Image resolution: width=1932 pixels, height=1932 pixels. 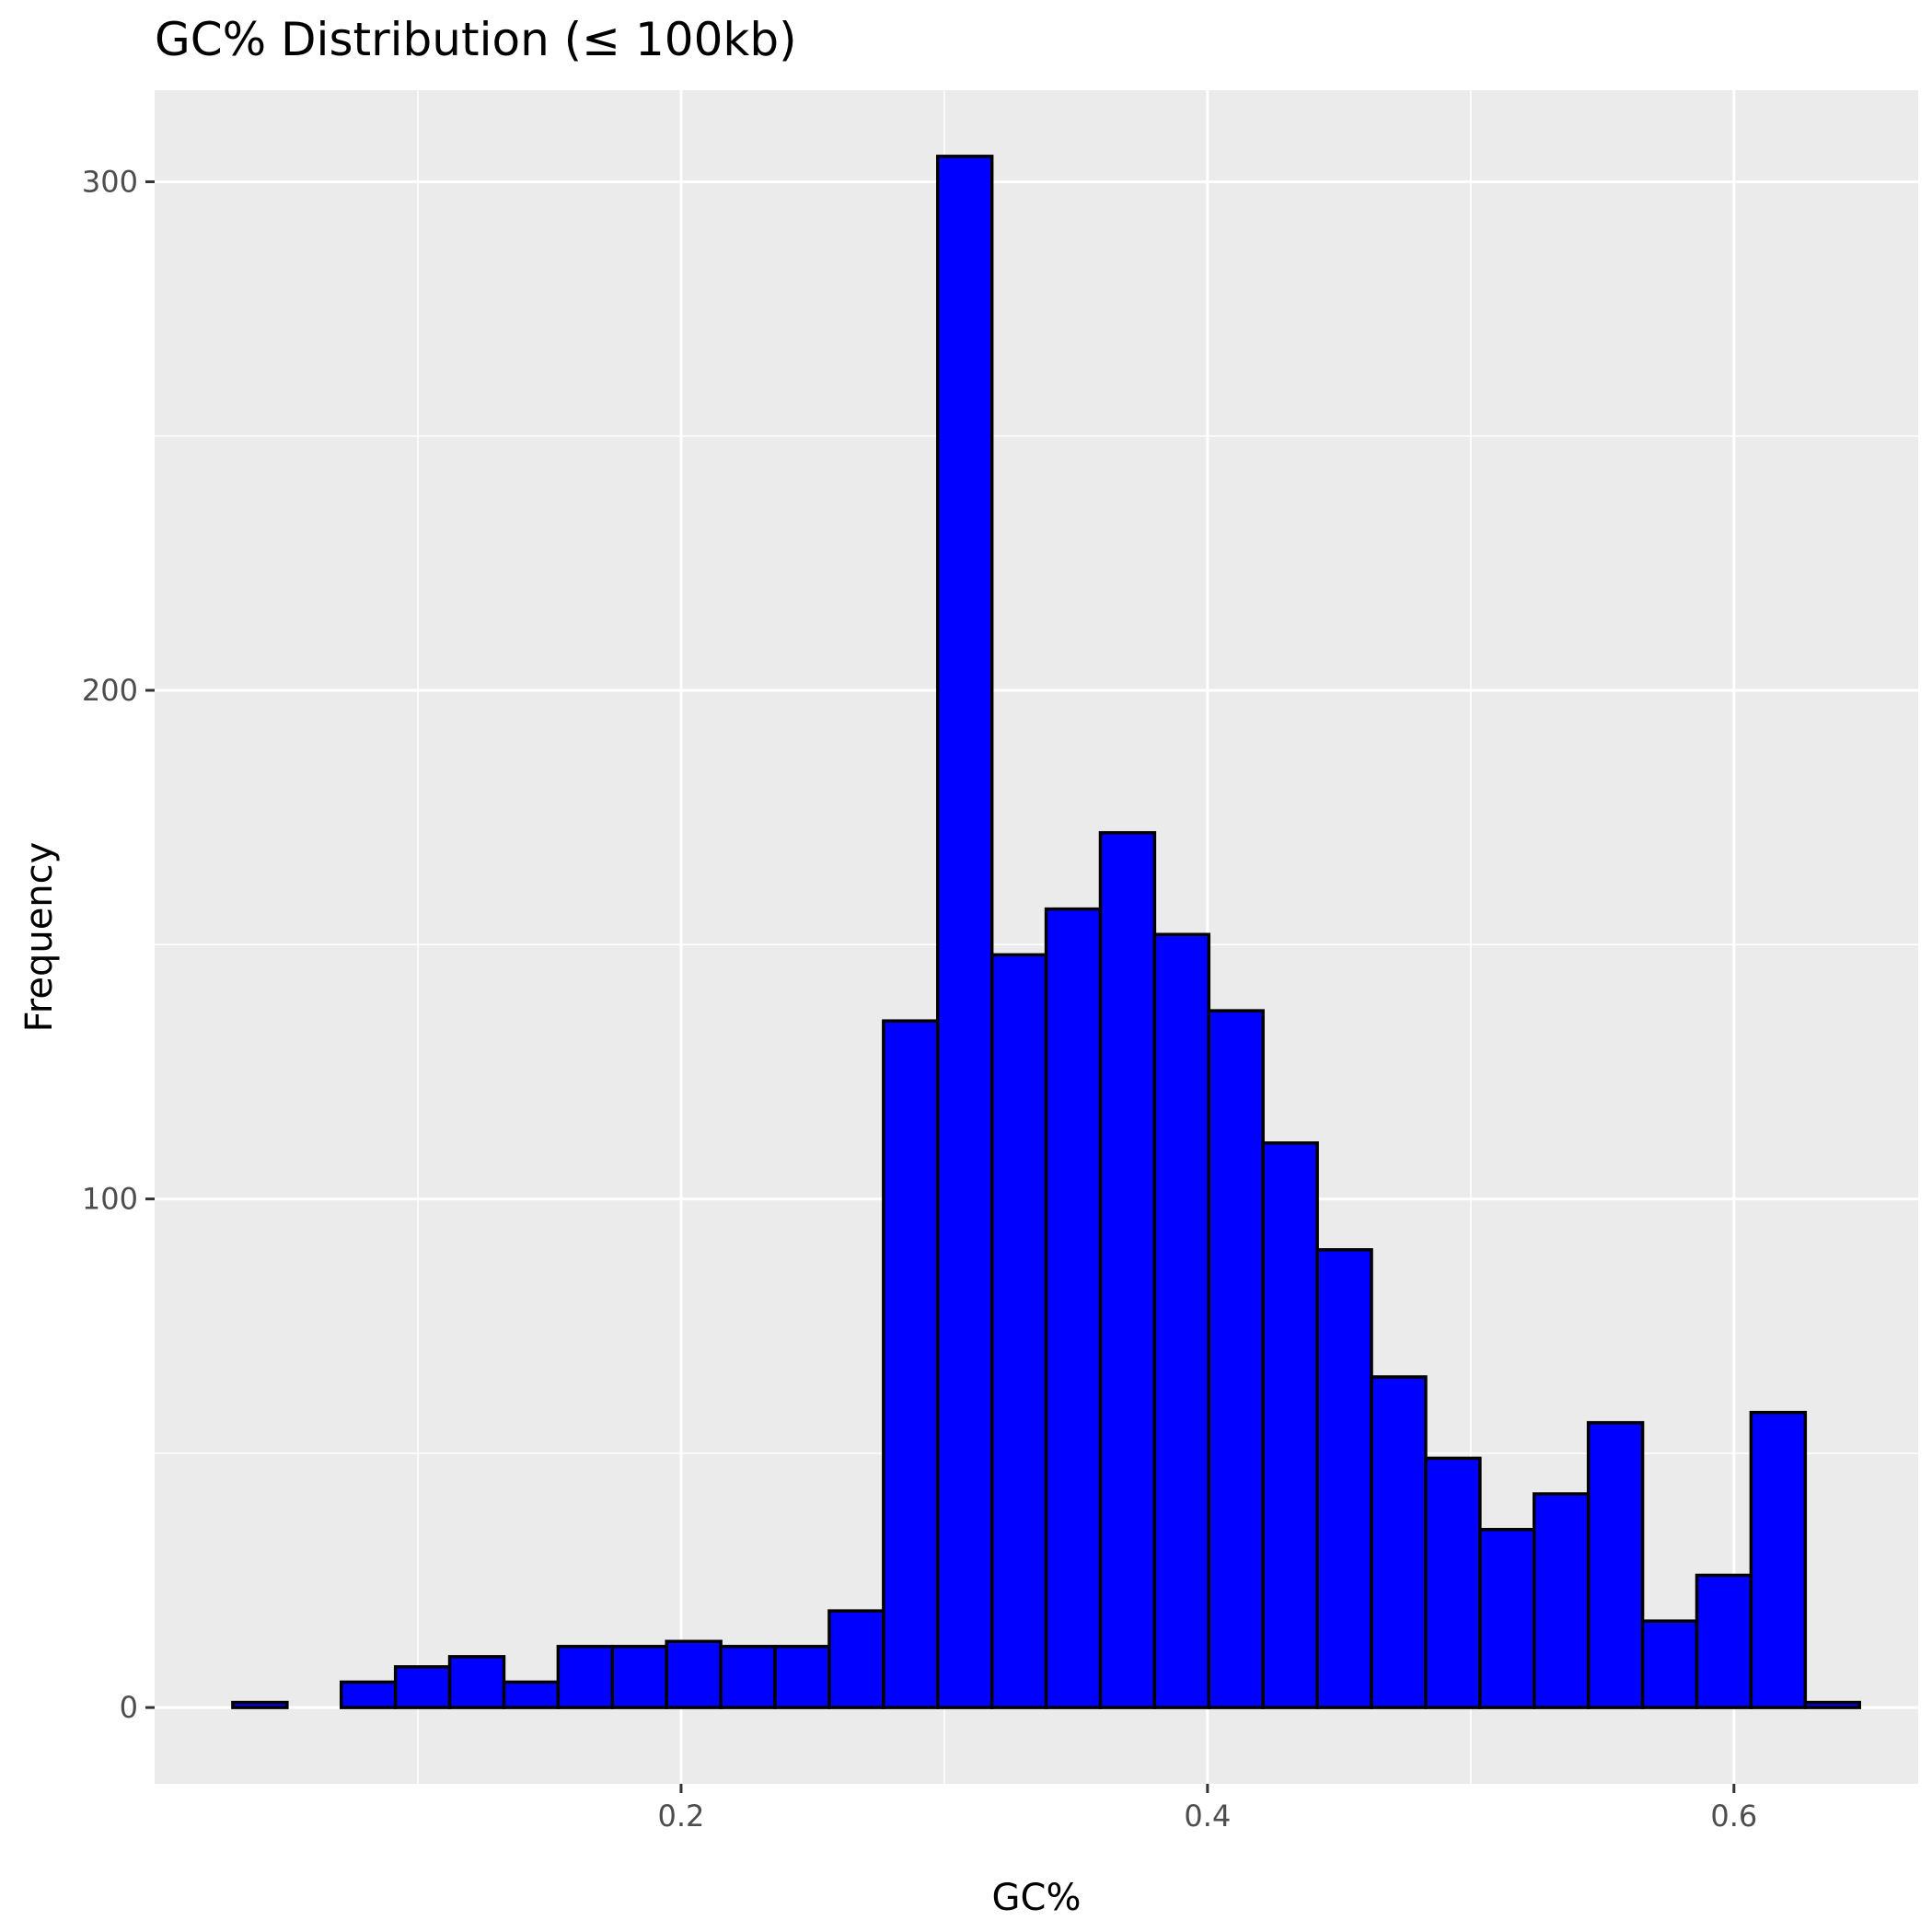 What do you see at coordinates (1208, 1817) in the screenshot?
I see `x-tick-label: 0.4` at bounding box center [1208, 1817].